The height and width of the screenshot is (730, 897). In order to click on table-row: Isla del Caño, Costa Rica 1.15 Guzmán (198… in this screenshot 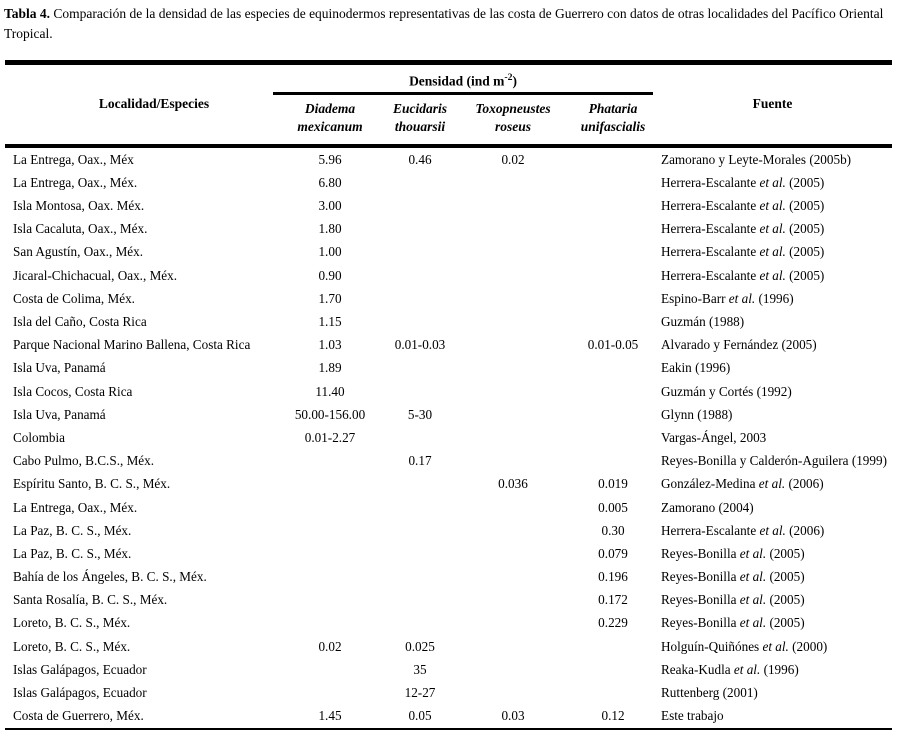, I will do `click(448, 321)`.